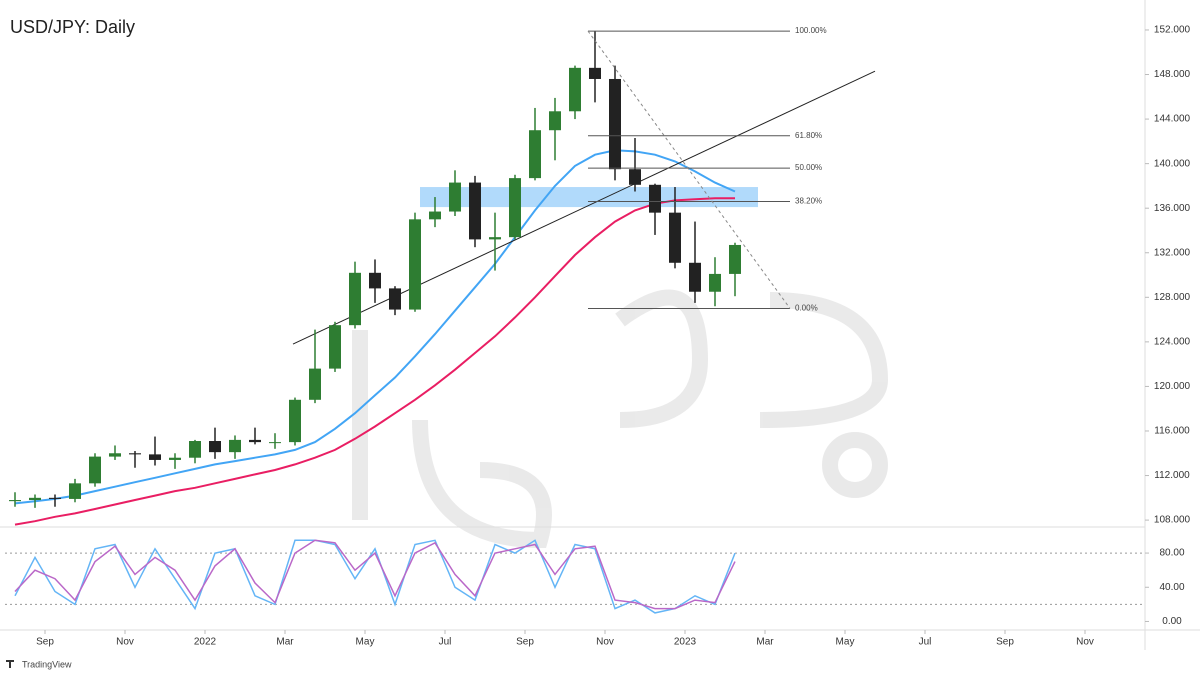  Describe the element at coordinates (1172, 475) in the screenshot. I see `y-tick-label: 112.000` at that location.